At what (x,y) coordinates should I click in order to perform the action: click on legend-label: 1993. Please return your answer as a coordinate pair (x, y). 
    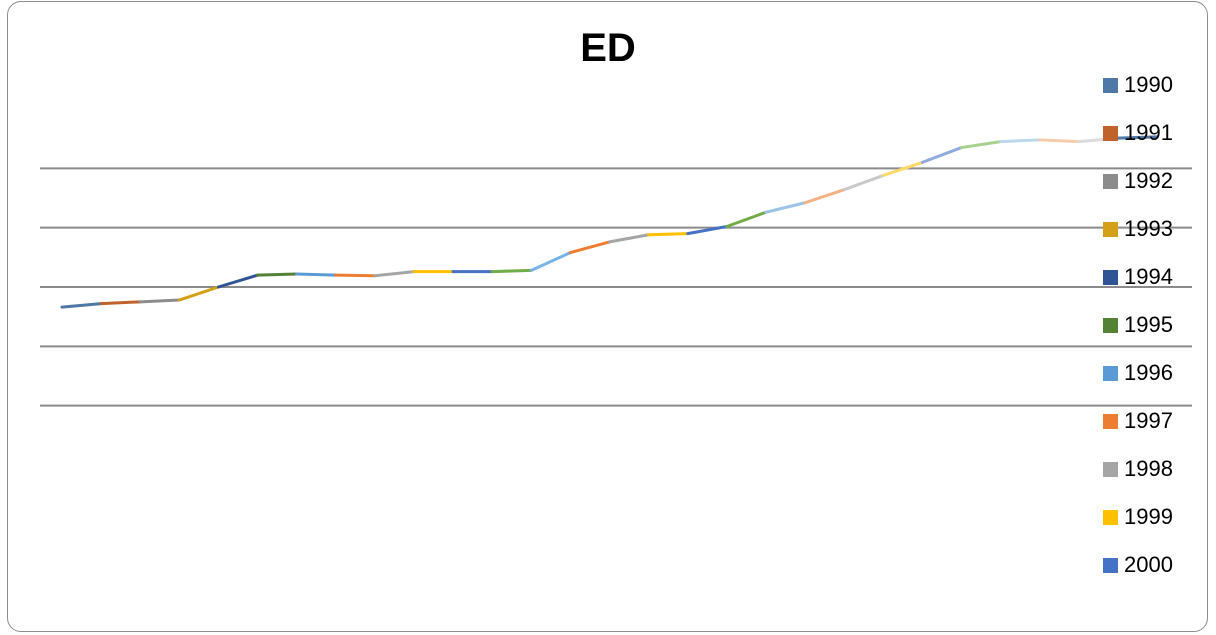
    Looking at the image, I should click on (1148, 228).